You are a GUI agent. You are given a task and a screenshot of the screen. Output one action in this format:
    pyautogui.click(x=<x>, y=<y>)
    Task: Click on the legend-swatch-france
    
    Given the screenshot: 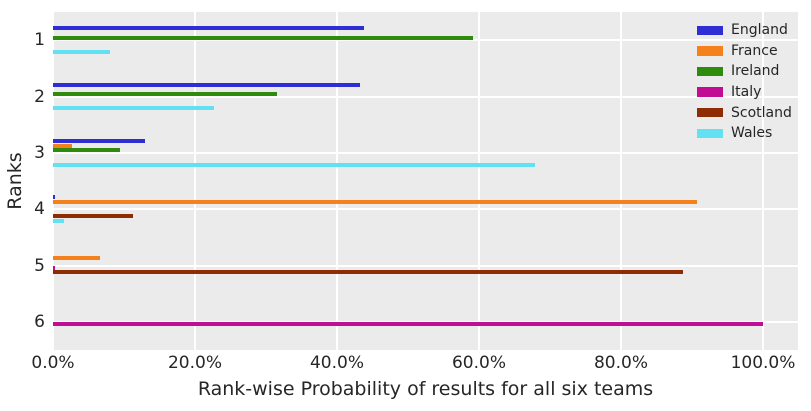 What is the action you would take?
    pyautogui.click(x=710, y=51)
    